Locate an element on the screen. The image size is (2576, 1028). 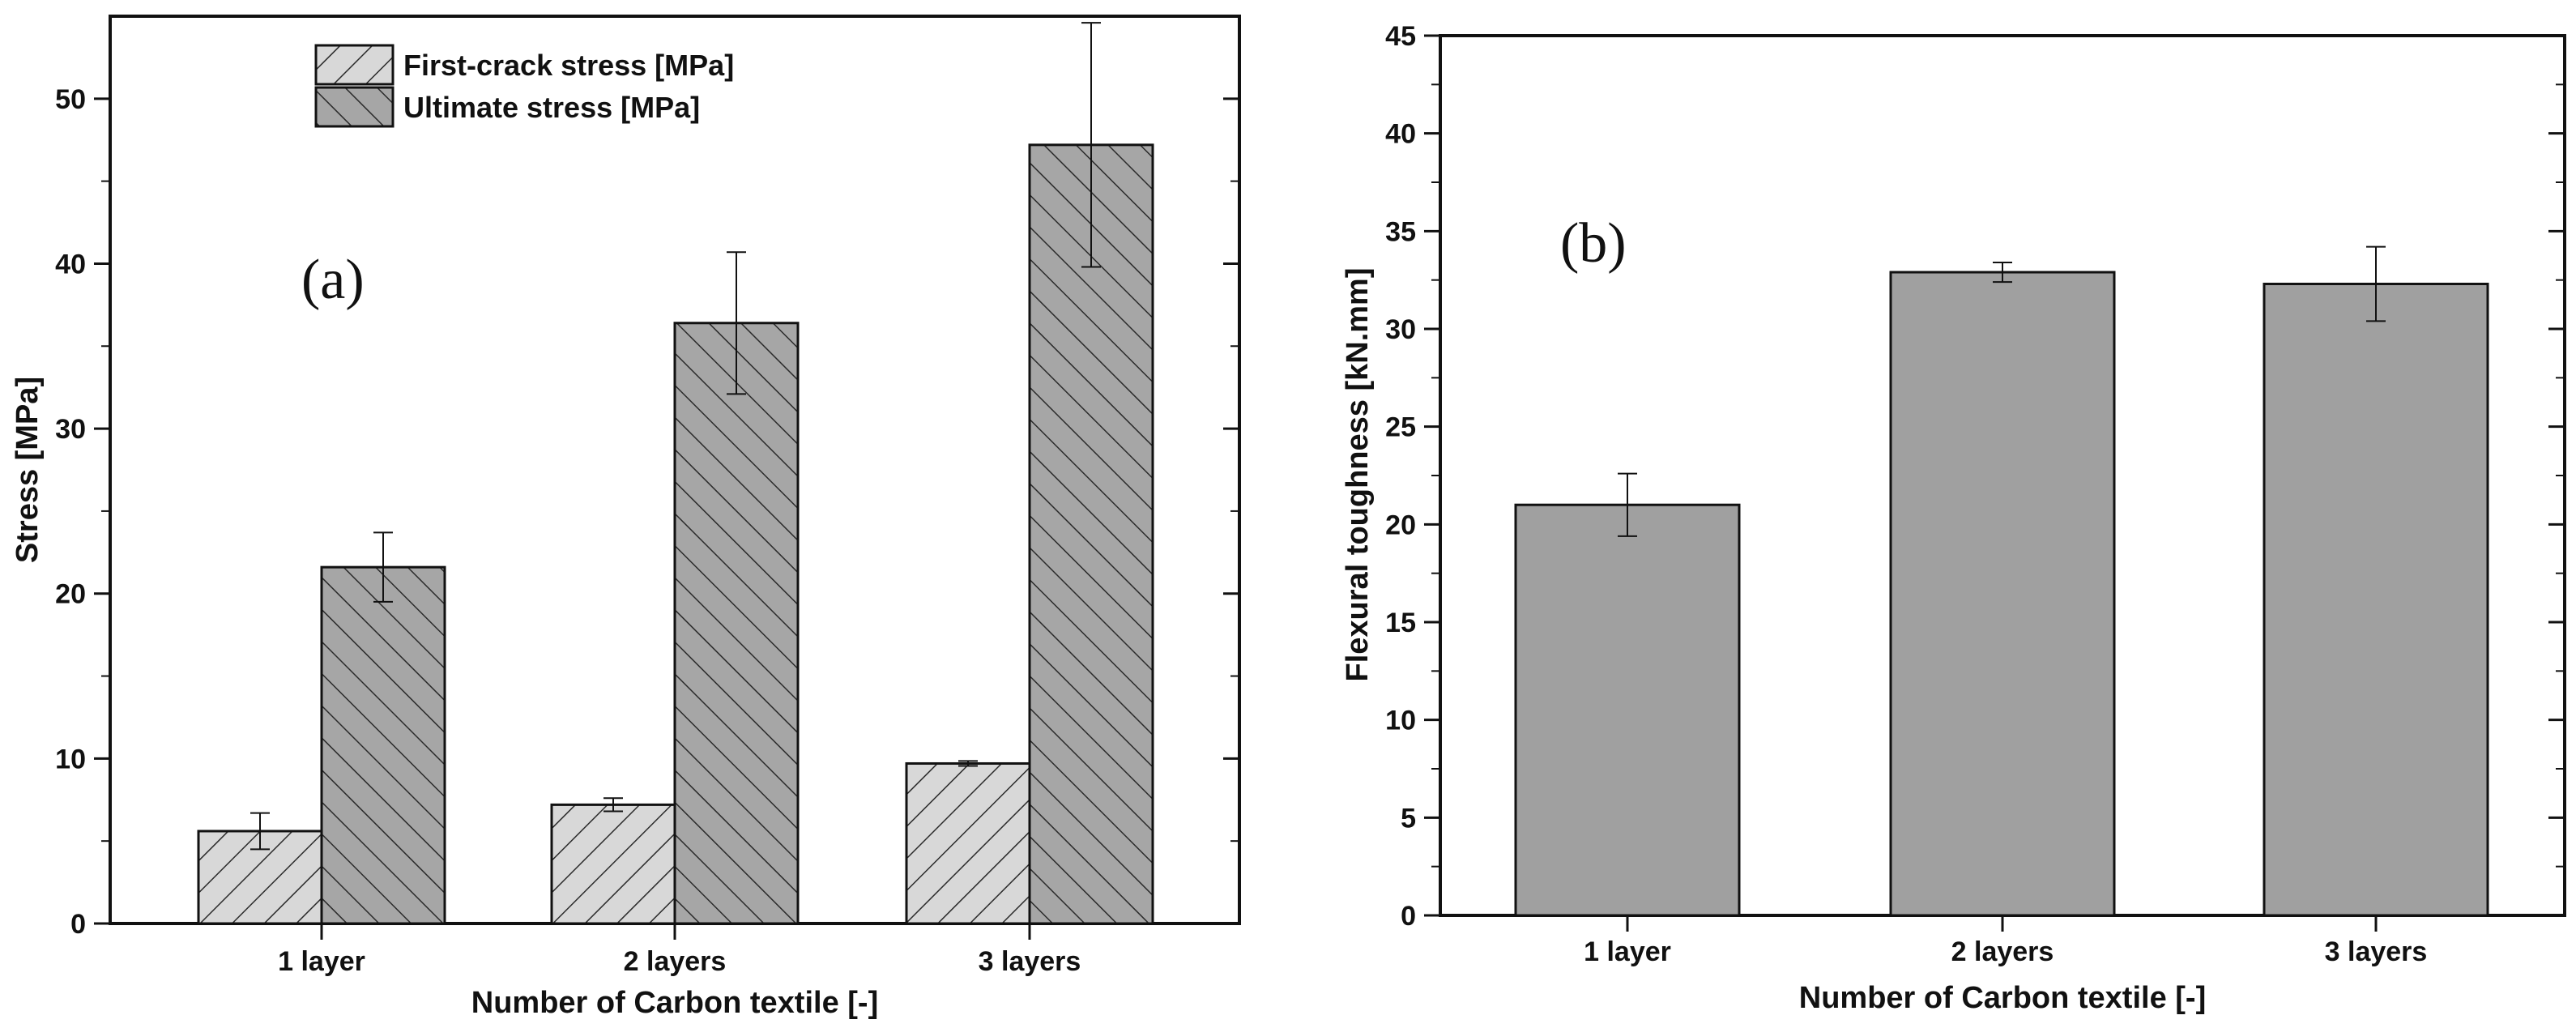
y-tick-label: 5 is located at coordinates (1408, 818).